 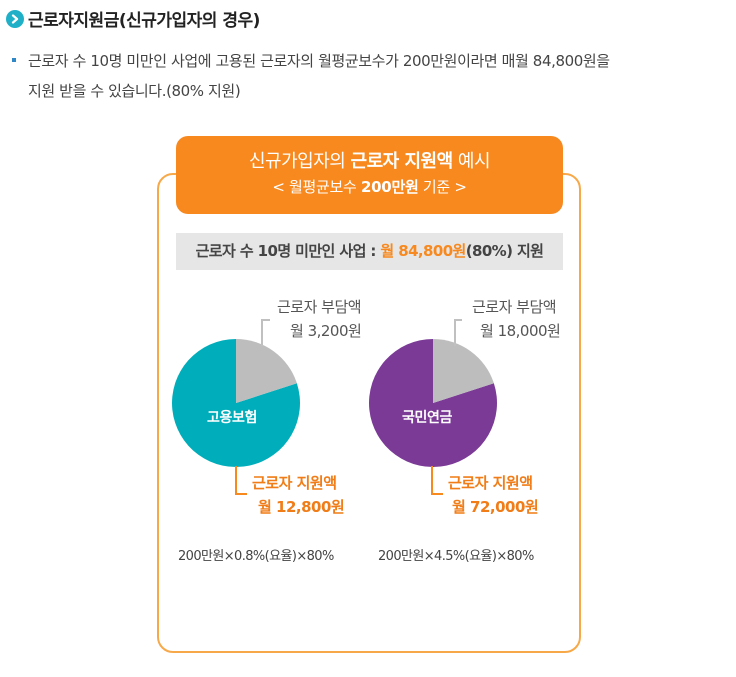 What do you see at coordinates (463, 371) in the screenshot?
I see `pie-national-pension-worker-slice` at bounding box center [463, 371].